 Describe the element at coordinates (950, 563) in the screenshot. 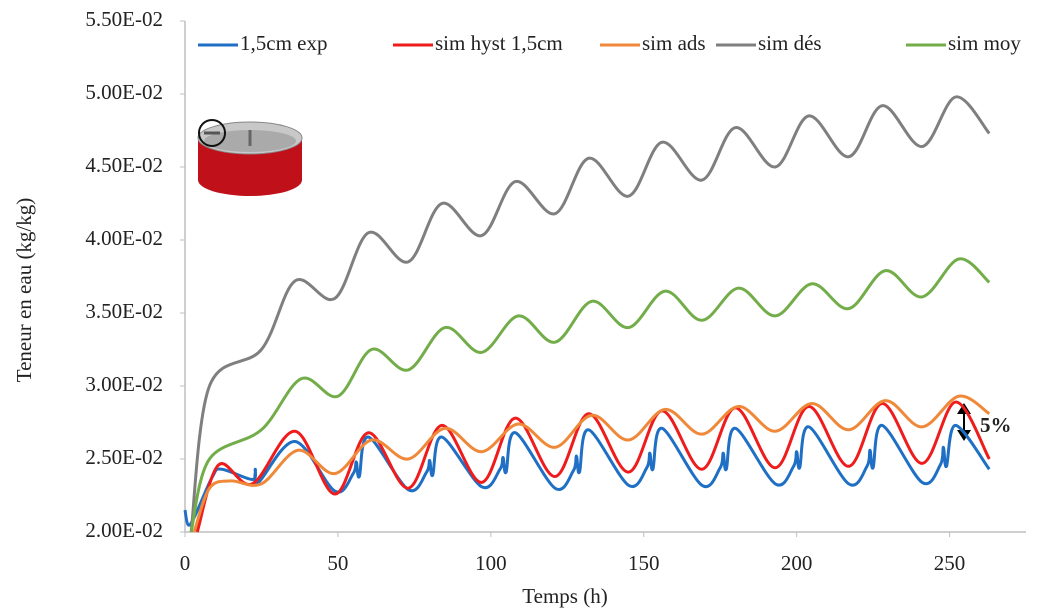

I see `x-tick-label: 250` at that location.